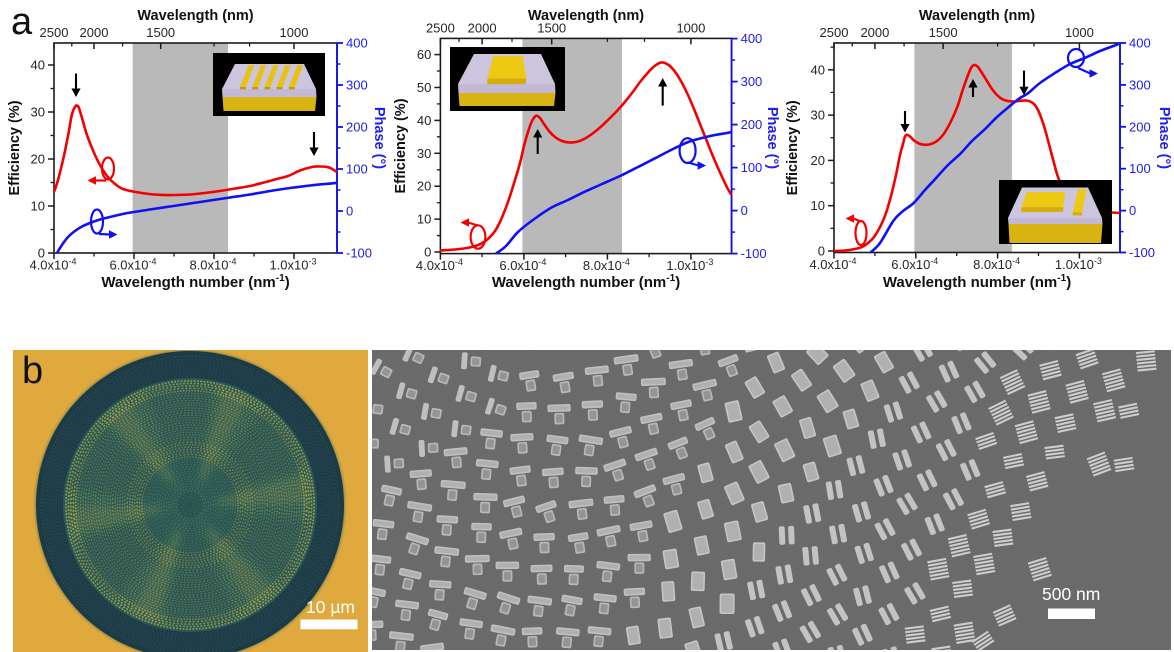  What do you see at coordinates (424, 54) in the screenshot?
I see `svg-text: 60` at bounding box center [424, 54].